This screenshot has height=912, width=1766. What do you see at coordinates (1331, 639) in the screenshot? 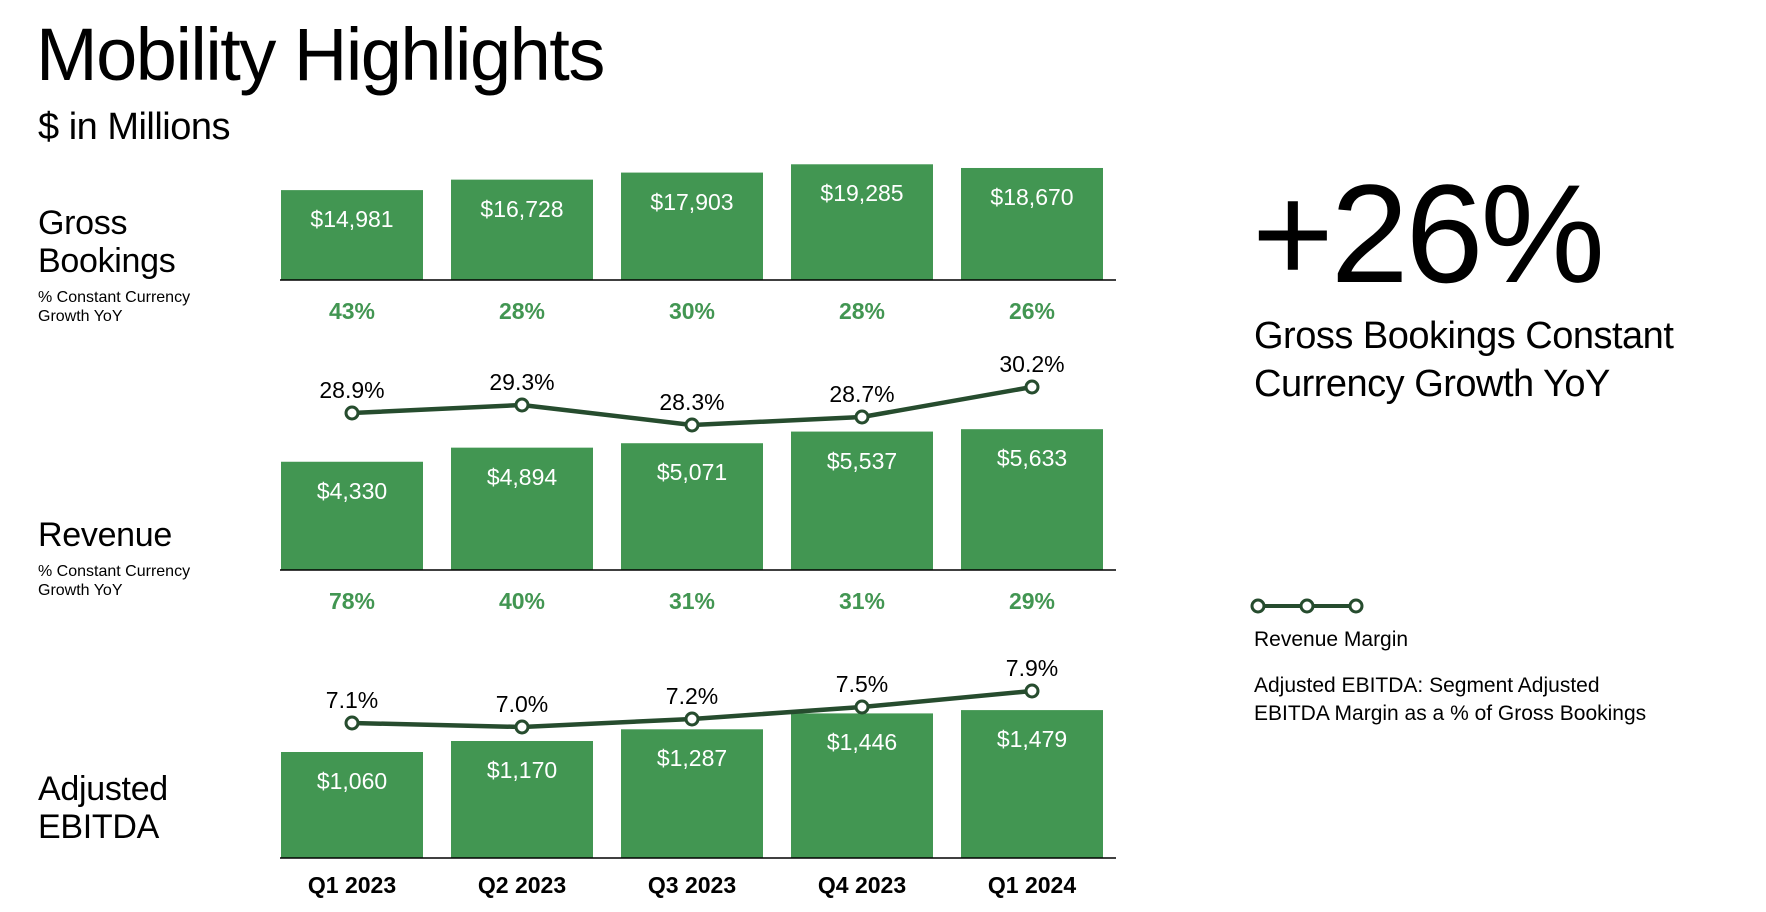
I see `legend-label: Revenue Margin` at bounding box center [1331, 639].